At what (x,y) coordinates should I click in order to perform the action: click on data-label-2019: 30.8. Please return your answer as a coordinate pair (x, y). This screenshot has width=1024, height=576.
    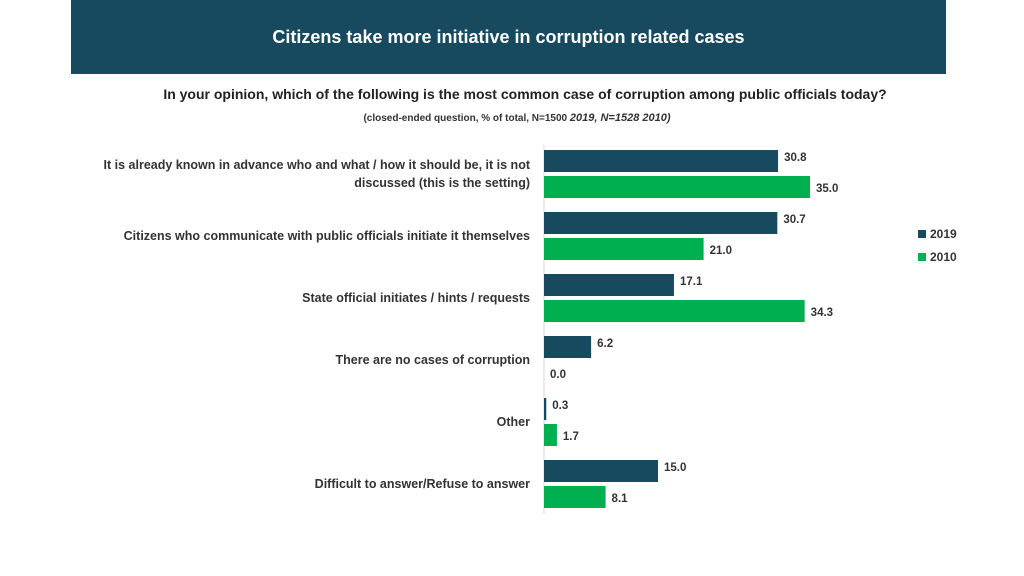
    Looking at the image, I should click on (795, 158).